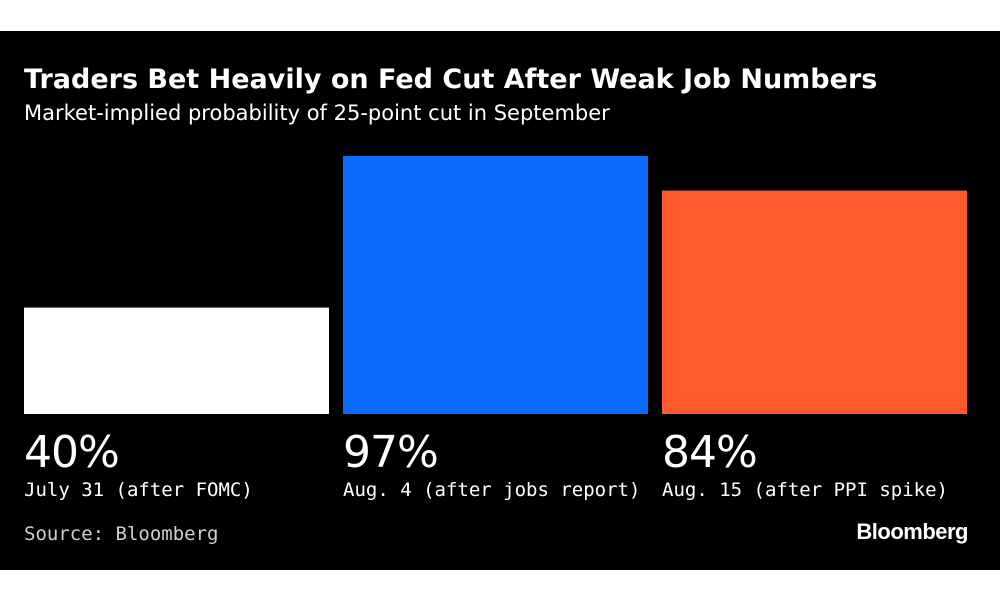  What do you see at coordinates (912, 531) in the screenshot?
I see `bloomberg-logo: Bloomberg` at bounding box center [912, 531].